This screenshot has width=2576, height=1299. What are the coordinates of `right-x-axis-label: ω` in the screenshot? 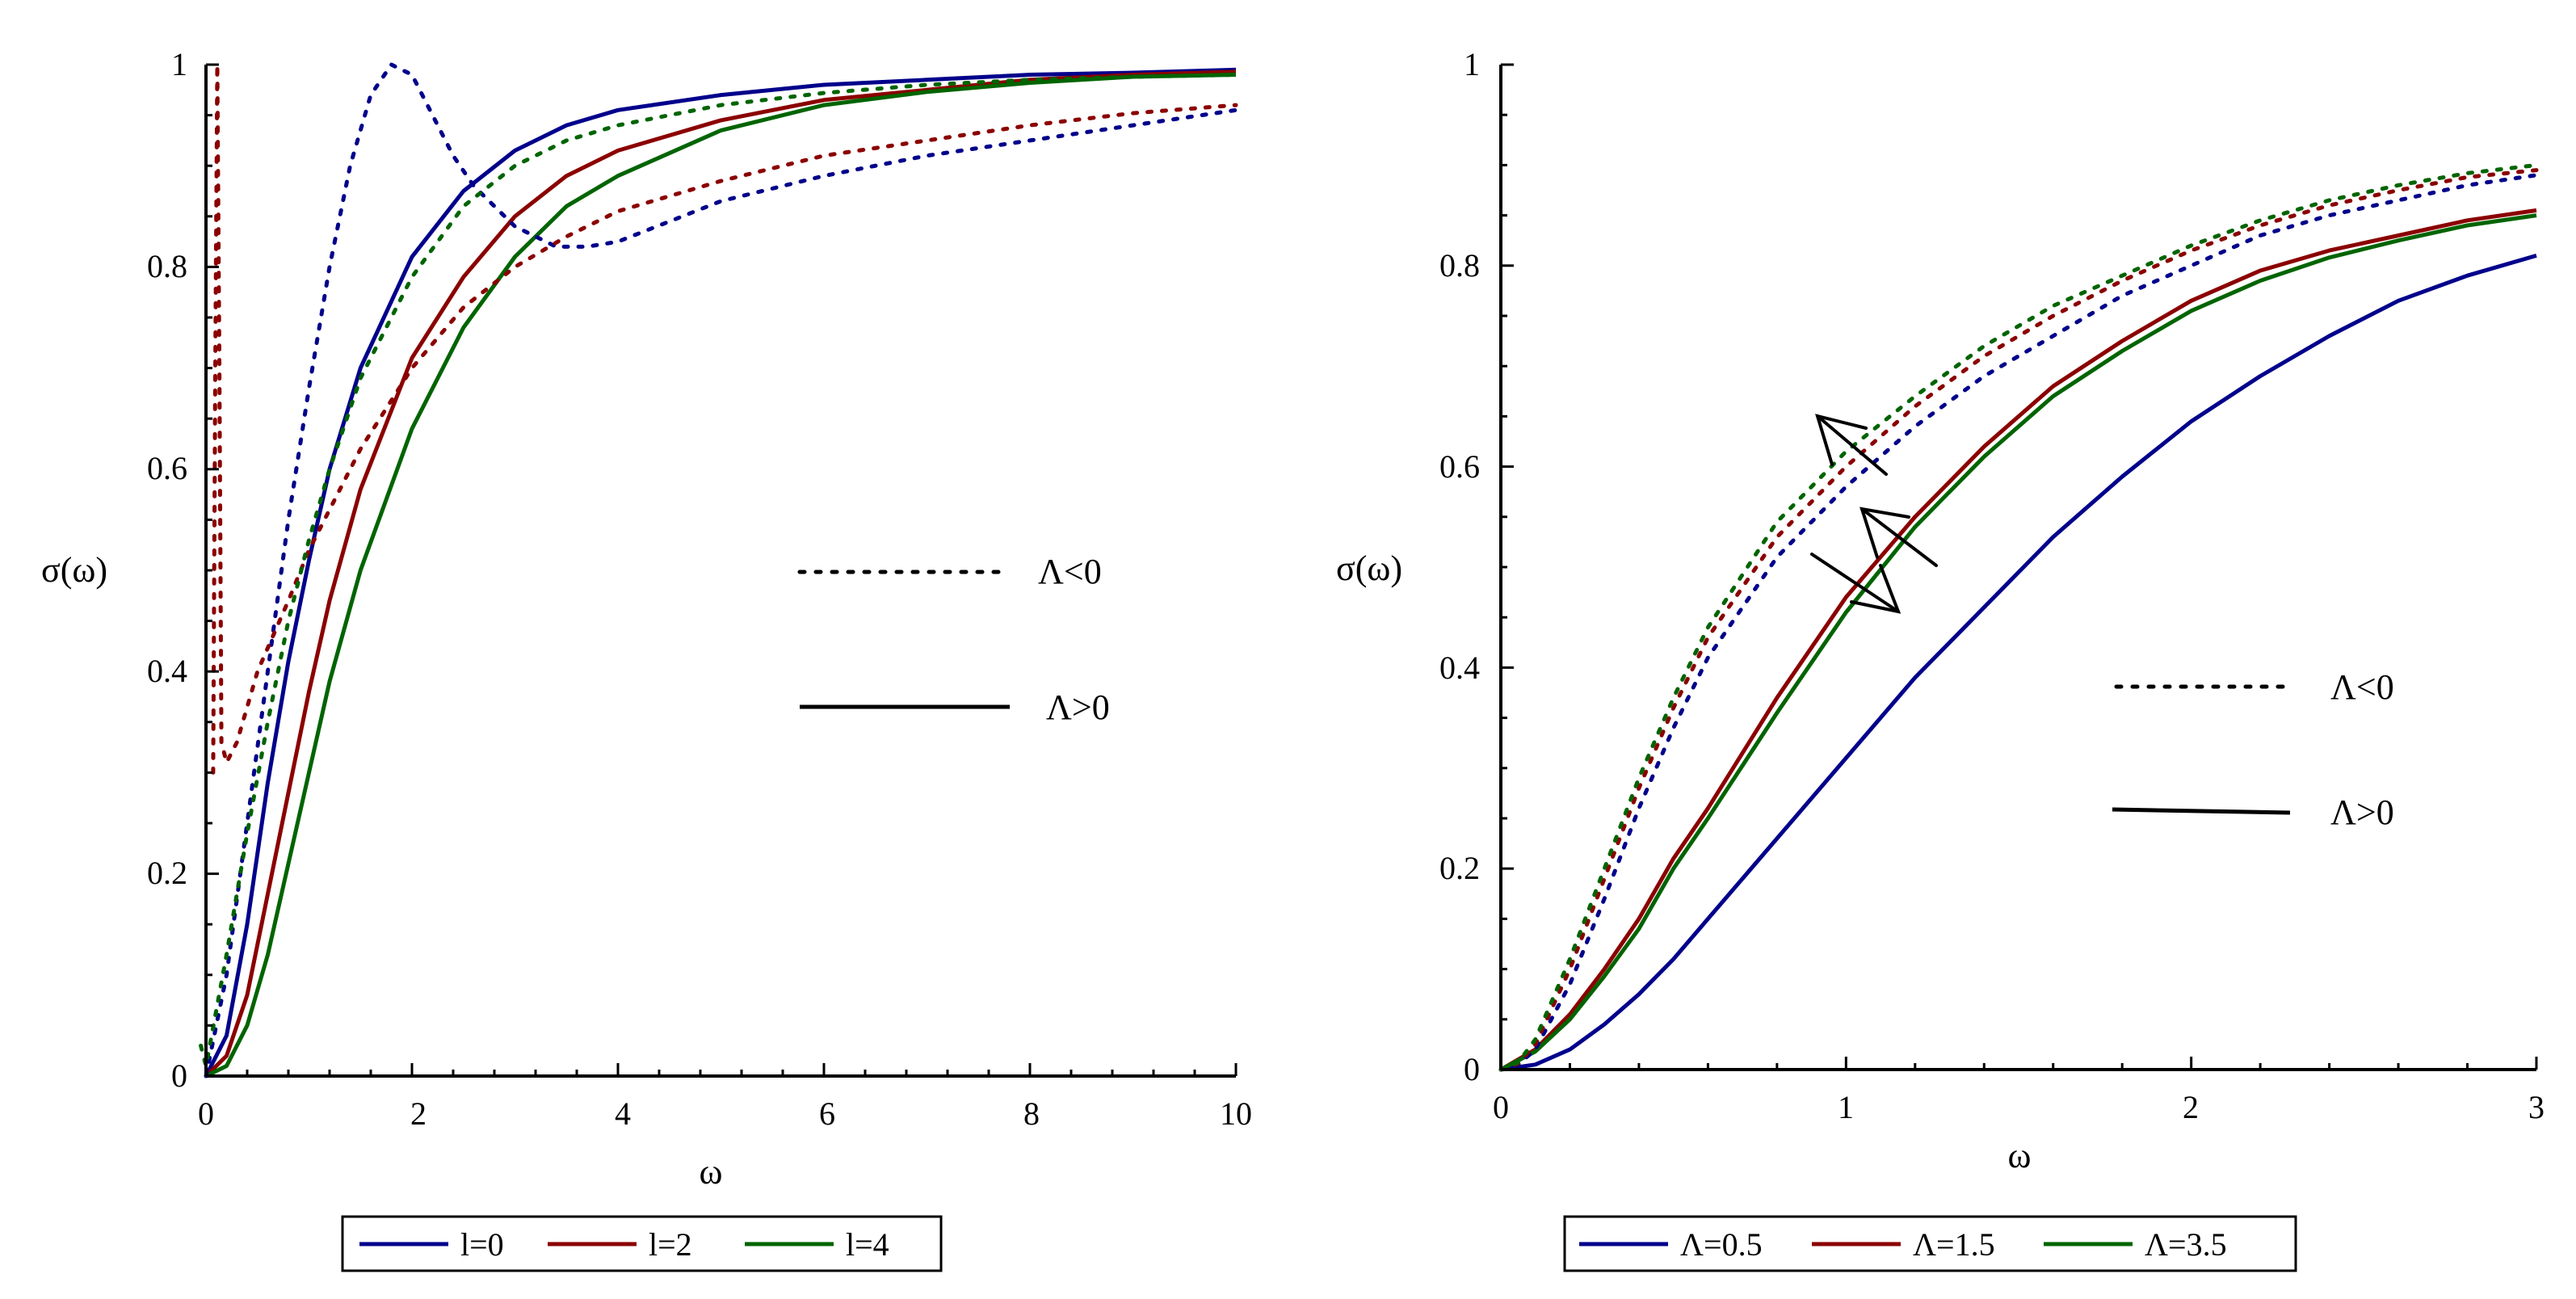 It's located at (2020, 1155).